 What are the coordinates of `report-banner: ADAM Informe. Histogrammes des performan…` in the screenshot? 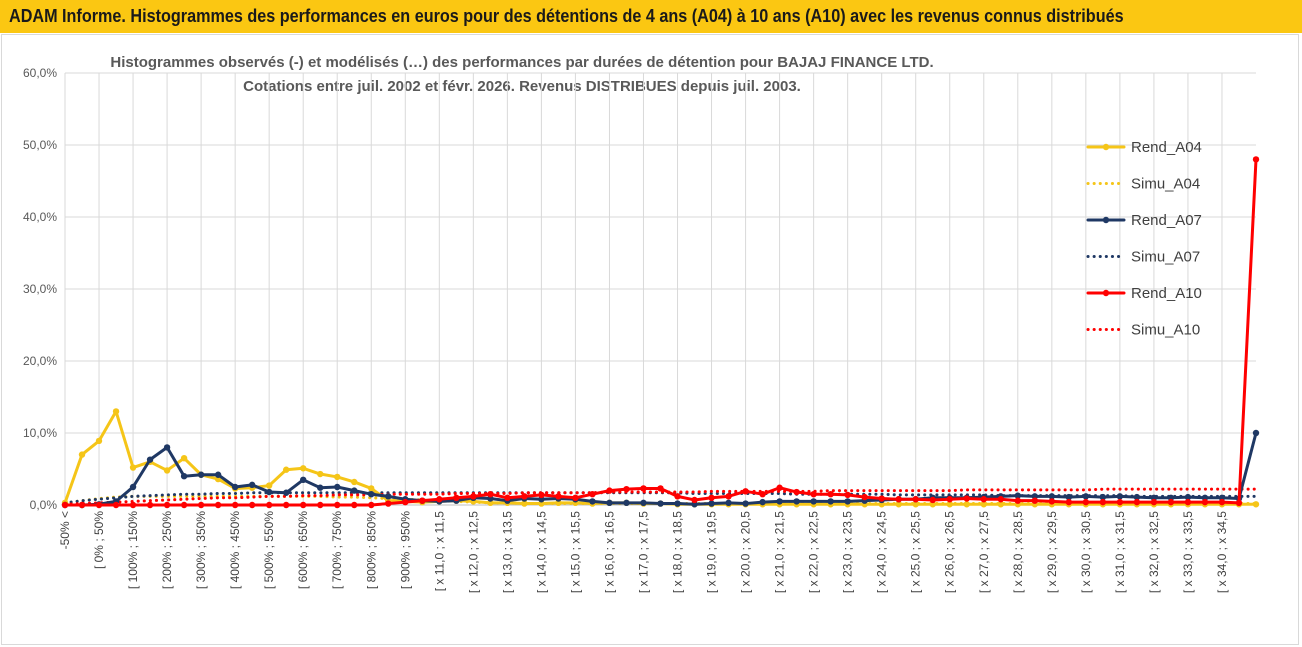 It's located at (651, 16).